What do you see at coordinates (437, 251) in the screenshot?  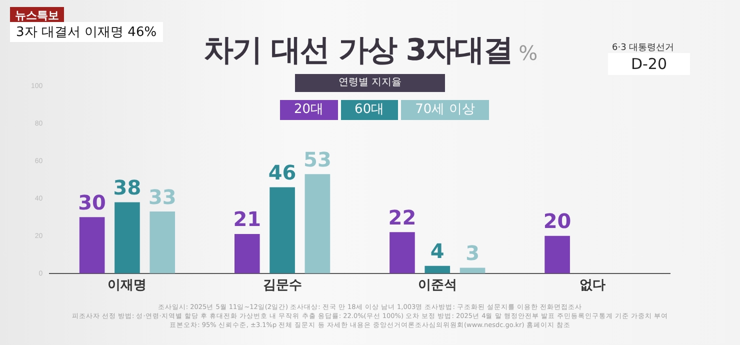 I see `data-label: 4` at bounding box center [437, 251].